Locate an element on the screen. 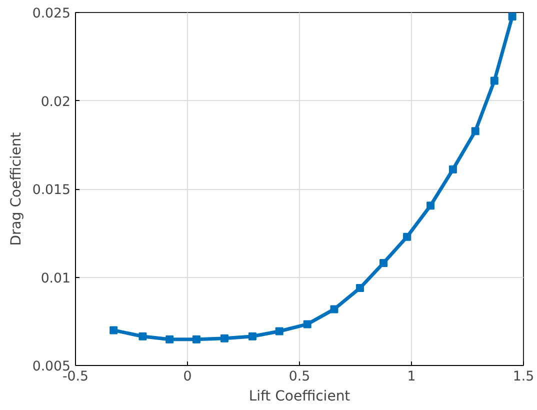 Image resolution: width=537 pixels, height=410 pixels. y-tick-label: 0.01 is located at coordinates (55, 278).